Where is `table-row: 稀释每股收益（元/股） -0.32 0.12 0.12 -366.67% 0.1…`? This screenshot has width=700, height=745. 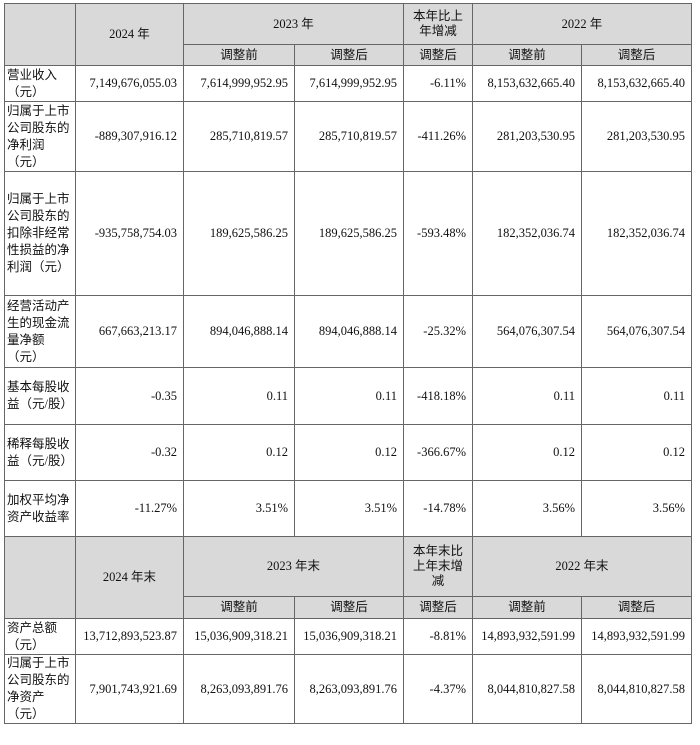 table-row: 稀释每股收益（元/股） -0.32 0.12 0.12 -366.67% 0.1… is located at coordinates (348, 452).